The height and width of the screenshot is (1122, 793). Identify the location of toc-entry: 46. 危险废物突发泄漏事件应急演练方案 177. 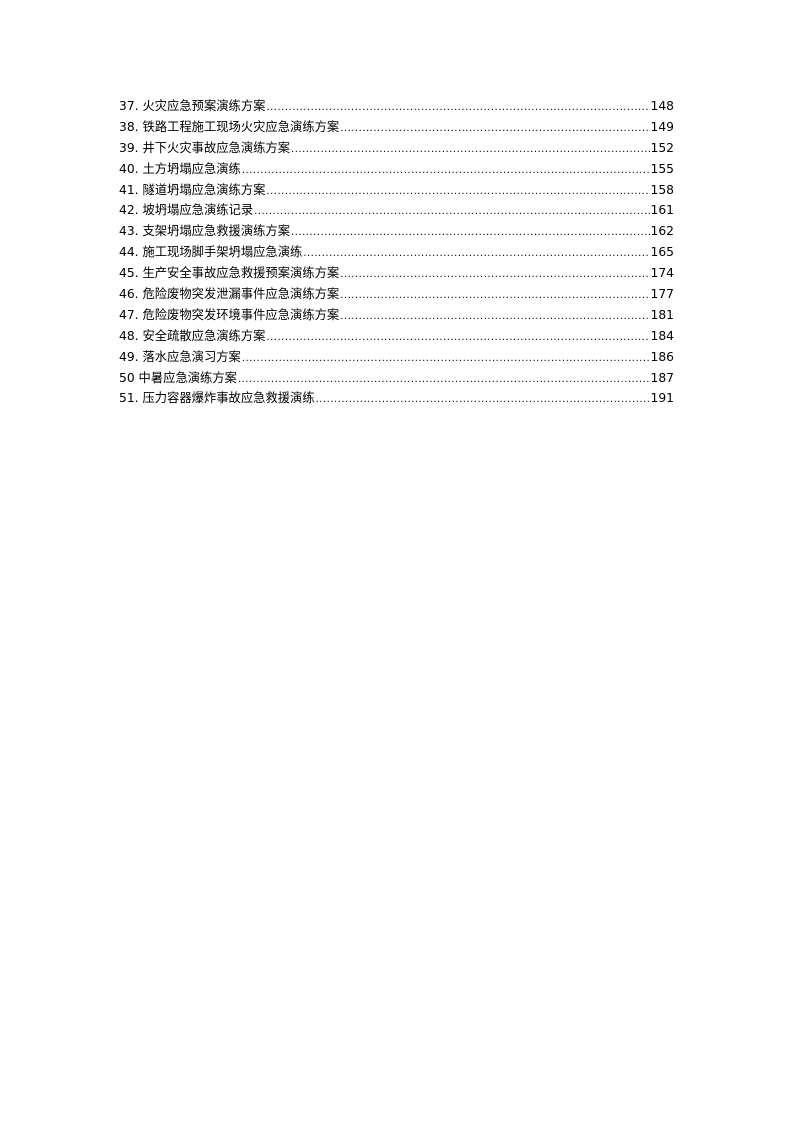
(396, 294).